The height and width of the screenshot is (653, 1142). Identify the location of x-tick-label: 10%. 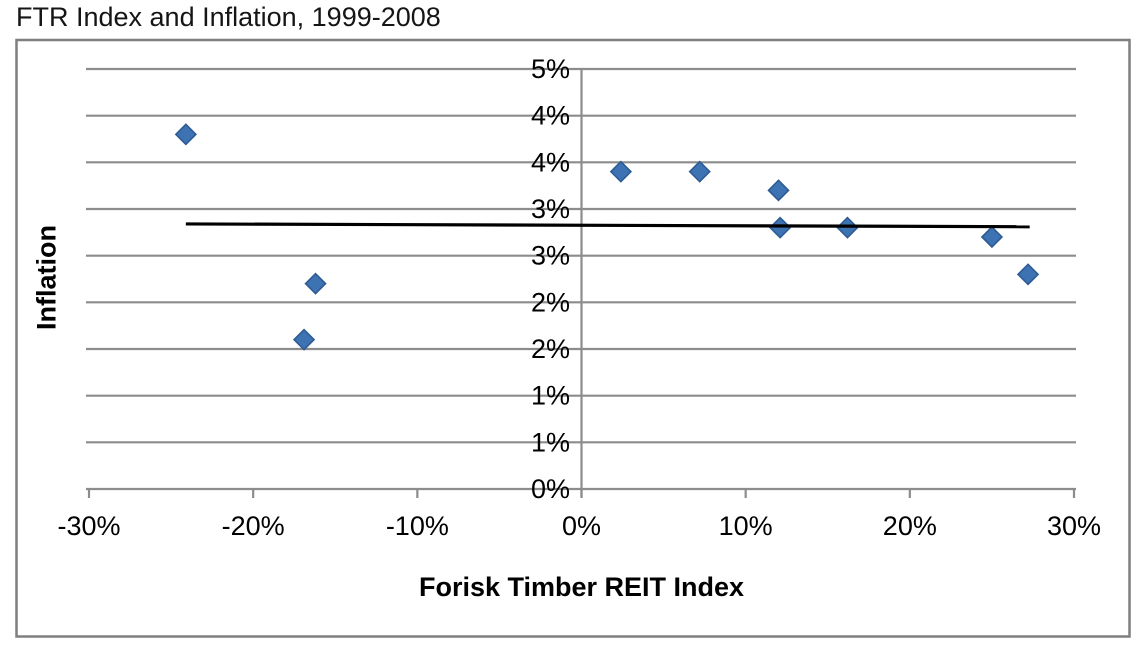
(746, 526).